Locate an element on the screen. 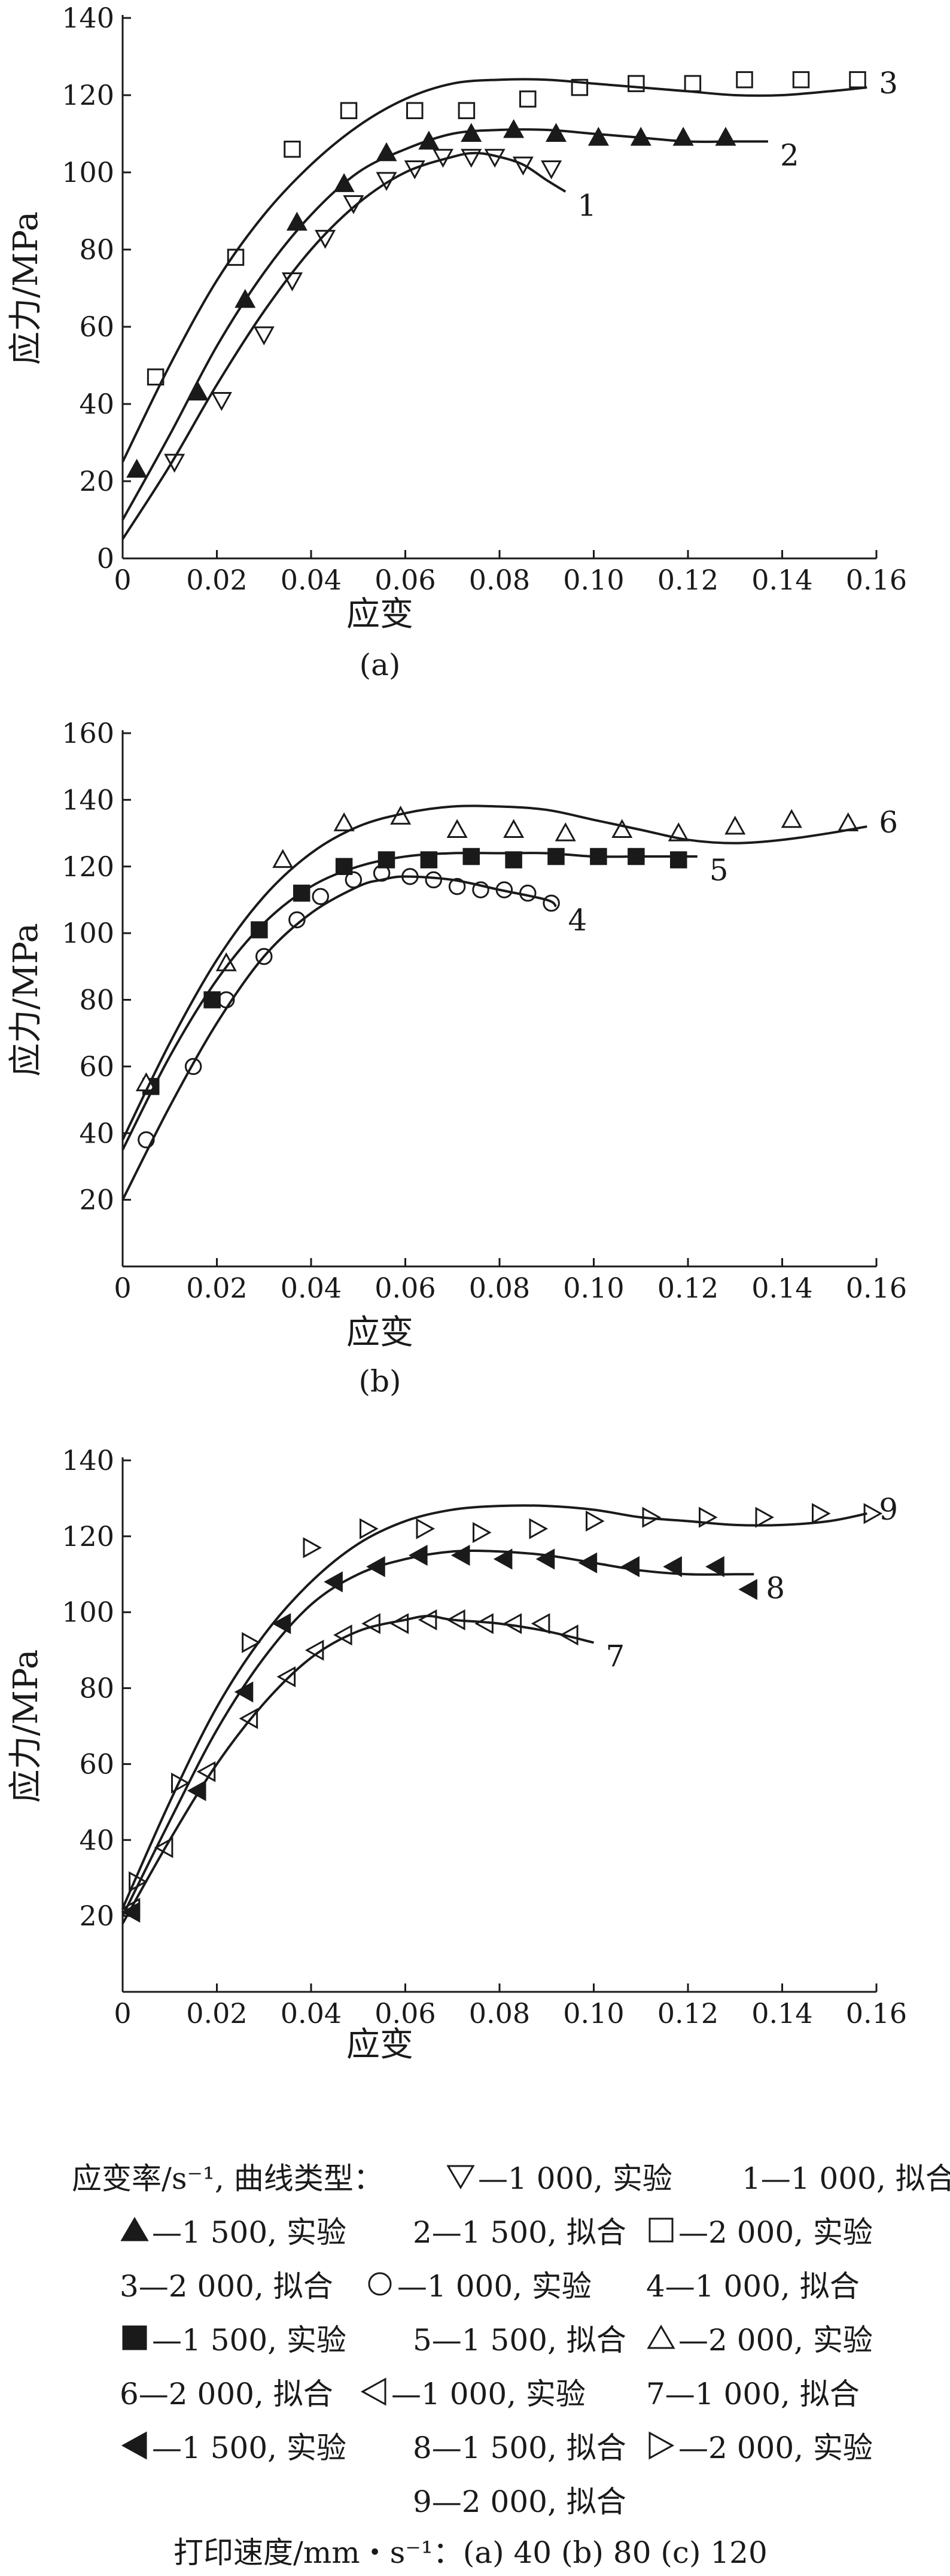  square-filled-icon is located at coordinates (134, 2337).